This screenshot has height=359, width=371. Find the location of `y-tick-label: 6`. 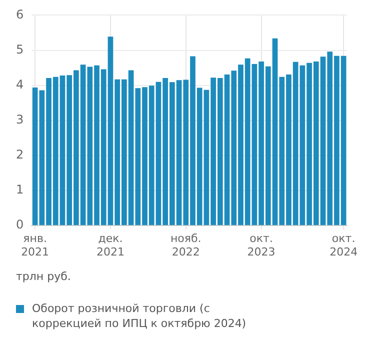

y-tick-label: 6 is located at coordinates (20, 14).